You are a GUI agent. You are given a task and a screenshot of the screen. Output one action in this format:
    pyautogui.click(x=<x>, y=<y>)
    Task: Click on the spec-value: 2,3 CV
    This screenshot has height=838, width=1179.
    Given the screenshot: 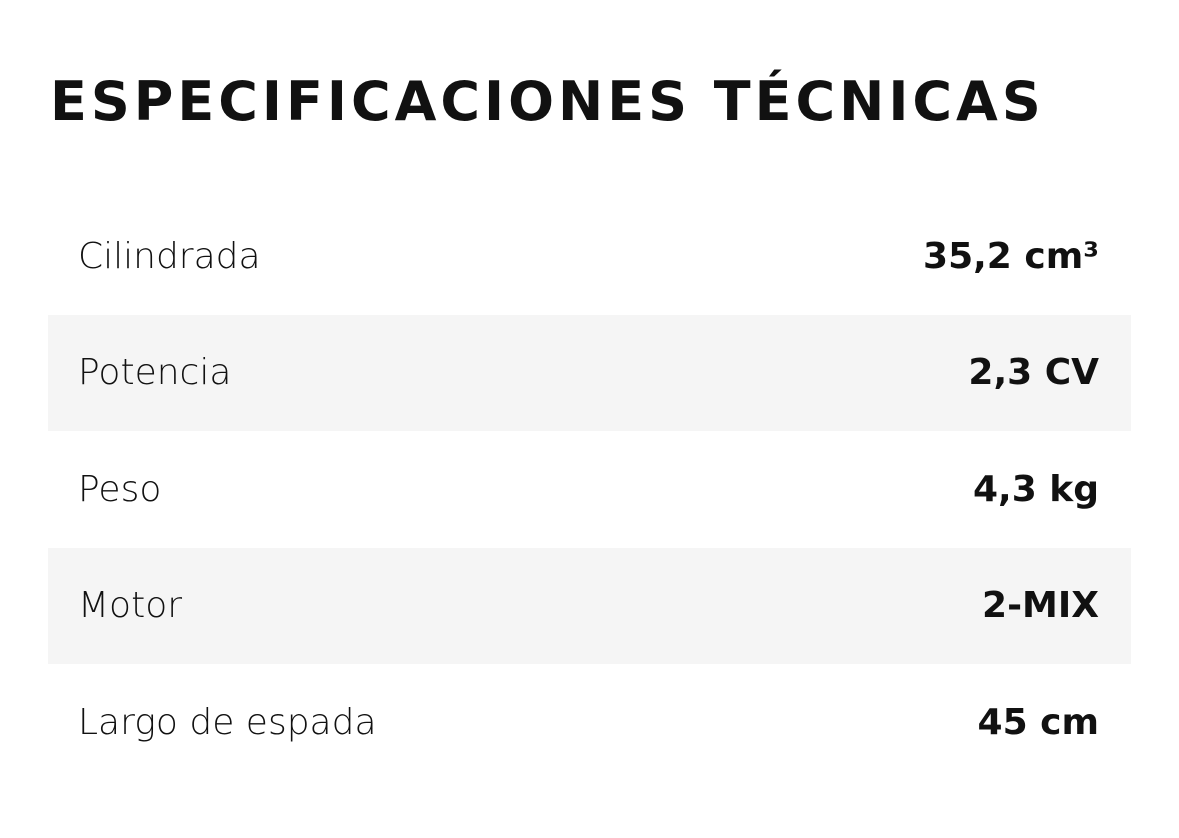 What is the action you would take?
    pyautogui.click(x=1033, y=373)
    